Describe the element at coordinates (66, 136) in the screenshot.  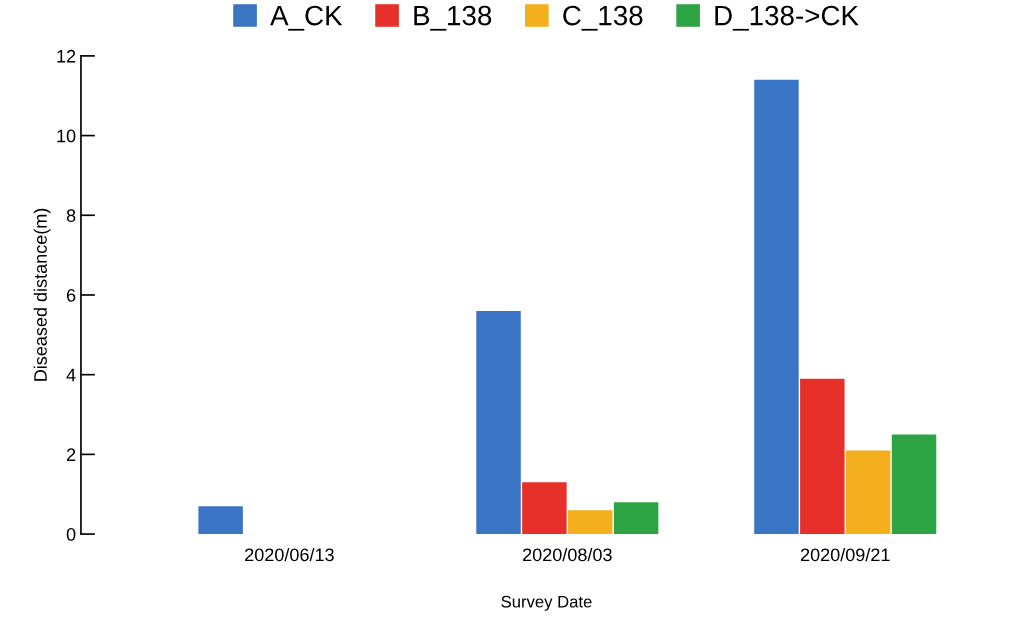
I see `y-tick-label: 10` at that location.